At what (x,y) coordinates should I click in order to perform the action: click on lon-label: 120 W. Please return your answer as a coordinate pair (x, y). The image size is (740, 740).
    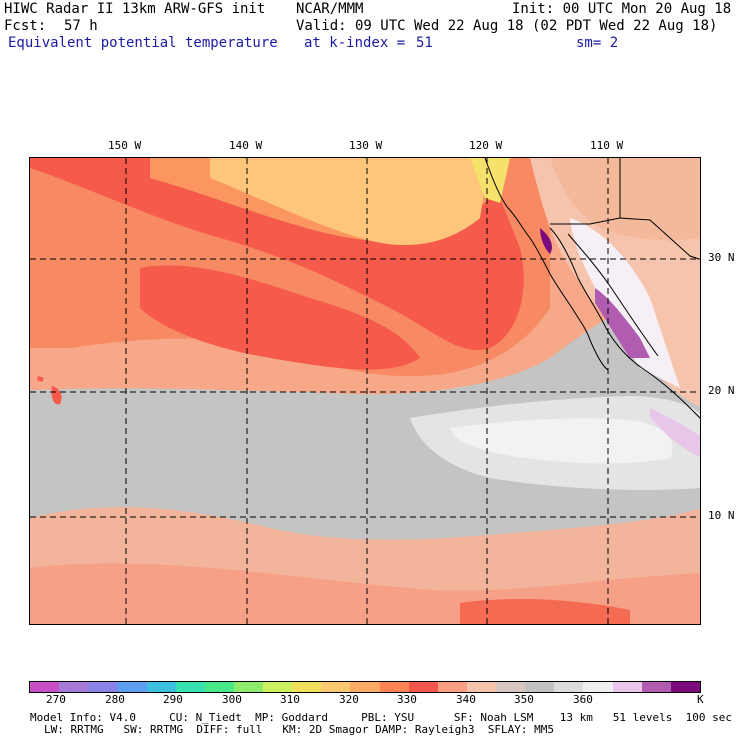
    Looking at the image, I should click on (486, 145).